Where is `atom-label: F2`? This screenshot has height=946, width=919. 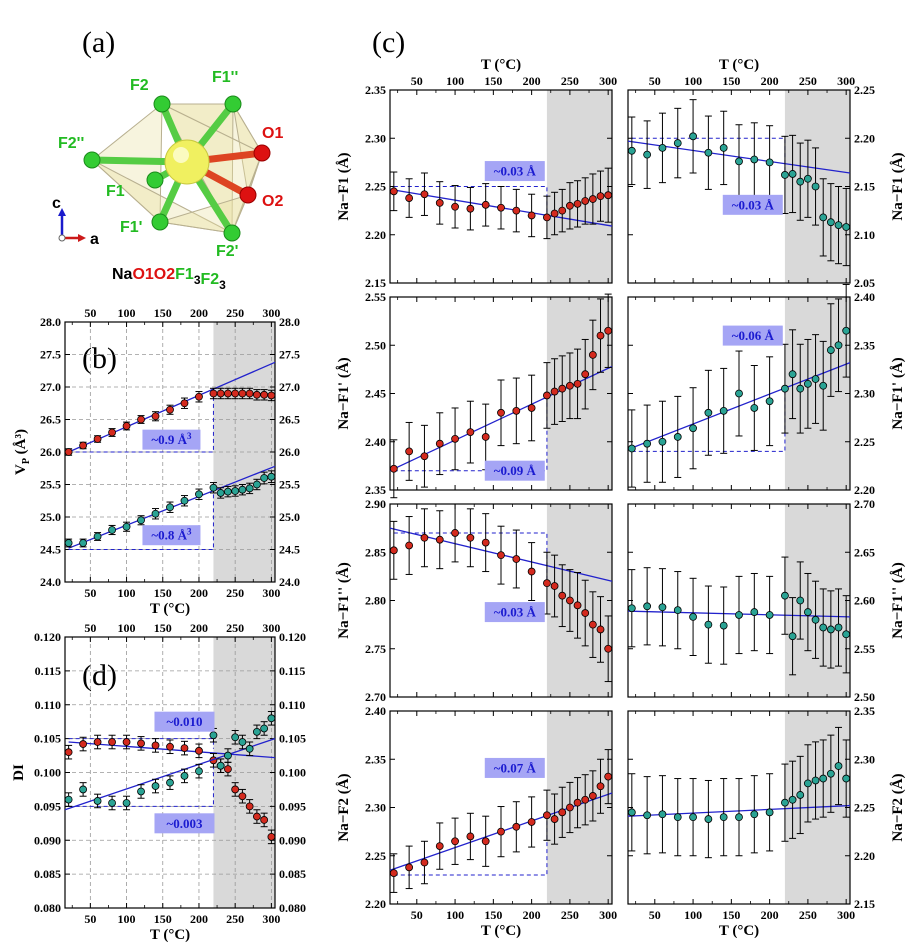
atom-label: F2 is located at coordinates (139, 85).